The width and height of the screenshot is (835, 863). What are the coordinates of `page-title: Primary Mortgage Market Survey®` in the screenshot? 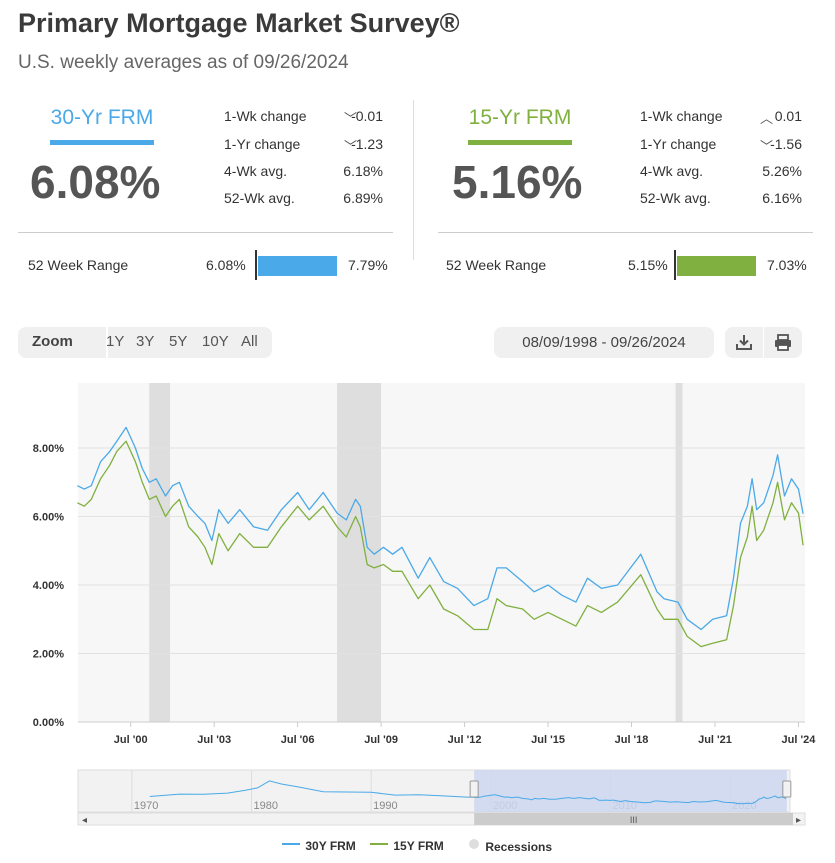 It's located at (239, 23).